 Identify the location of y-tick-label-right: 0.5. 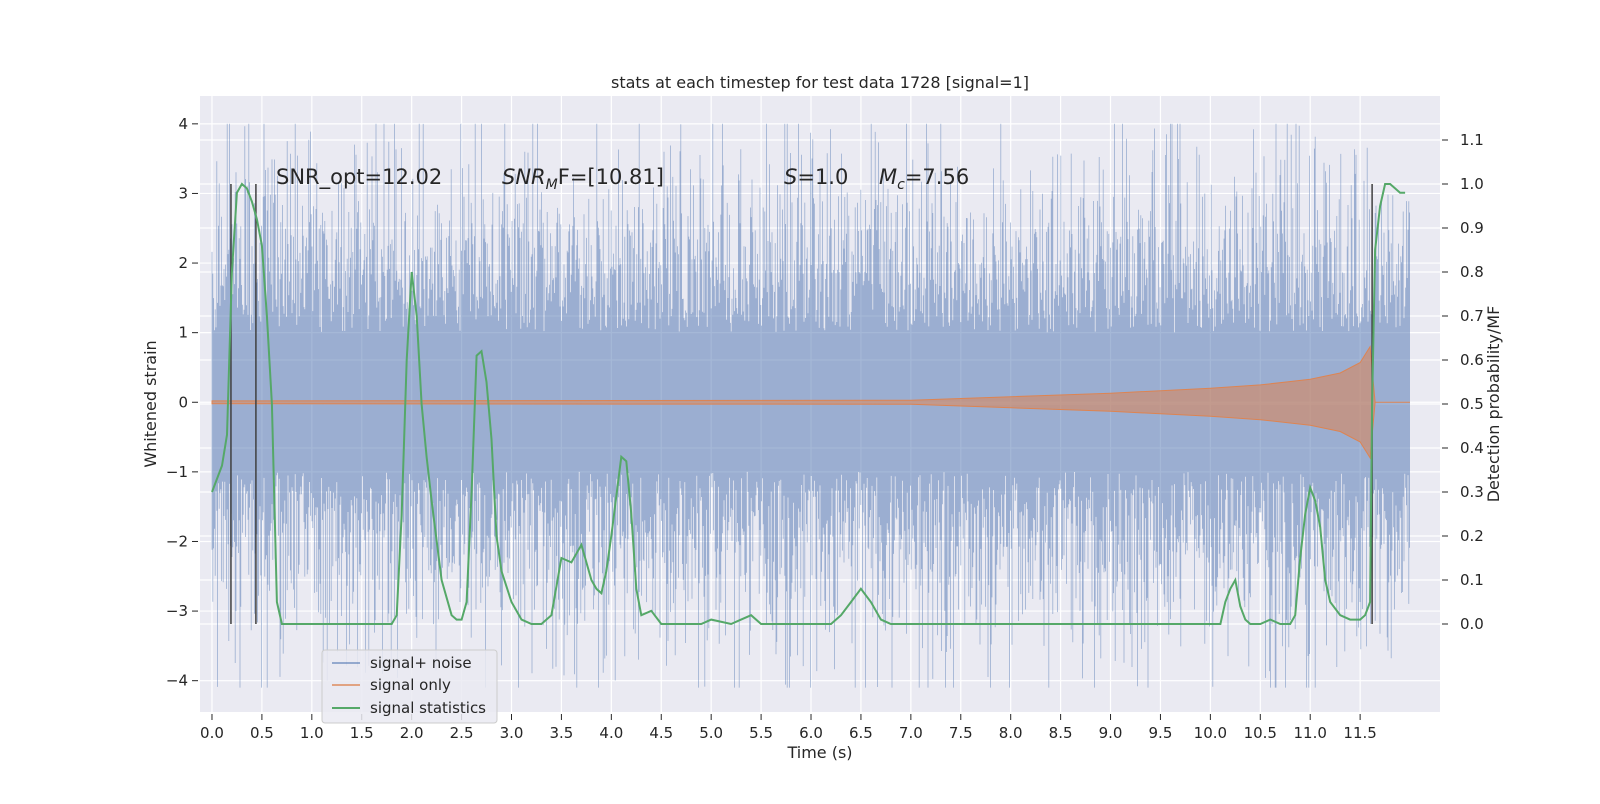
(1472, 404).